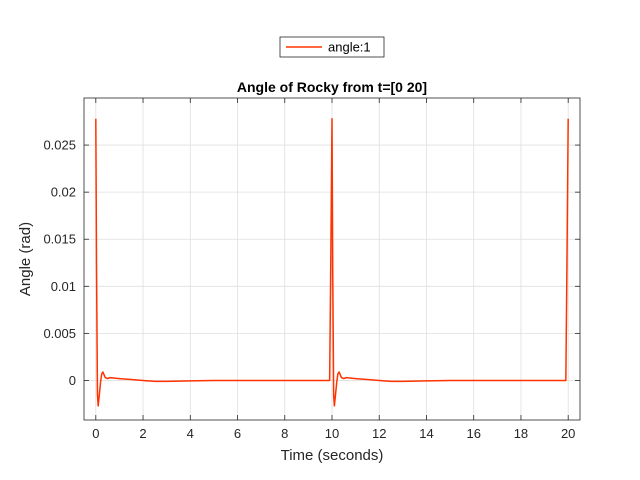 The height and width of the screenshot is (480, 640). What do you see at coordinates (284, 433) in the screenshot?
I see `x-tick-label: 8` at bounding box center [284, 433].